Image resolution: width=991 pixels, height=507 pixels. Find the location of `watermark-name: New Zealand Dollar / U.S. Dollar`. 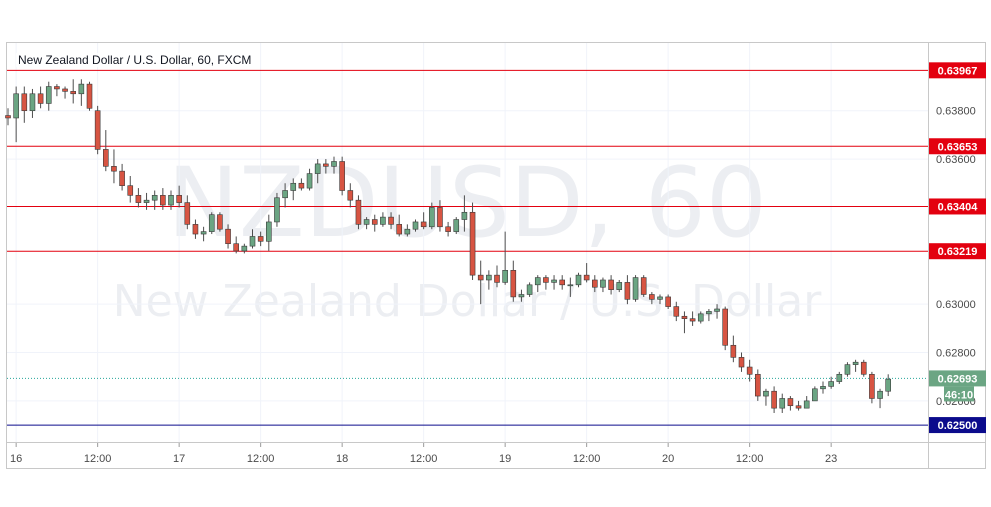

watermark-name: New Zealand Dollar / U.S. Dollar is located at coordinates (468, 301).